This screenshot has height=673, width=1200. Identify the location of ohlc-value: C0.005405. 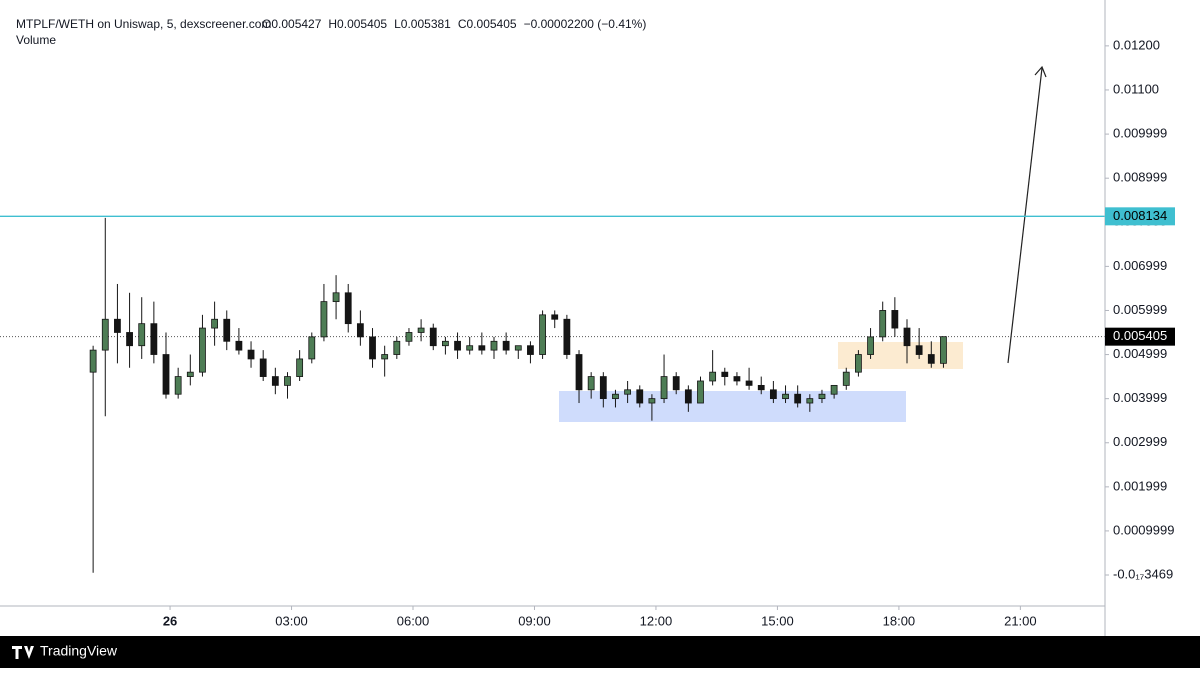
(487, 24).